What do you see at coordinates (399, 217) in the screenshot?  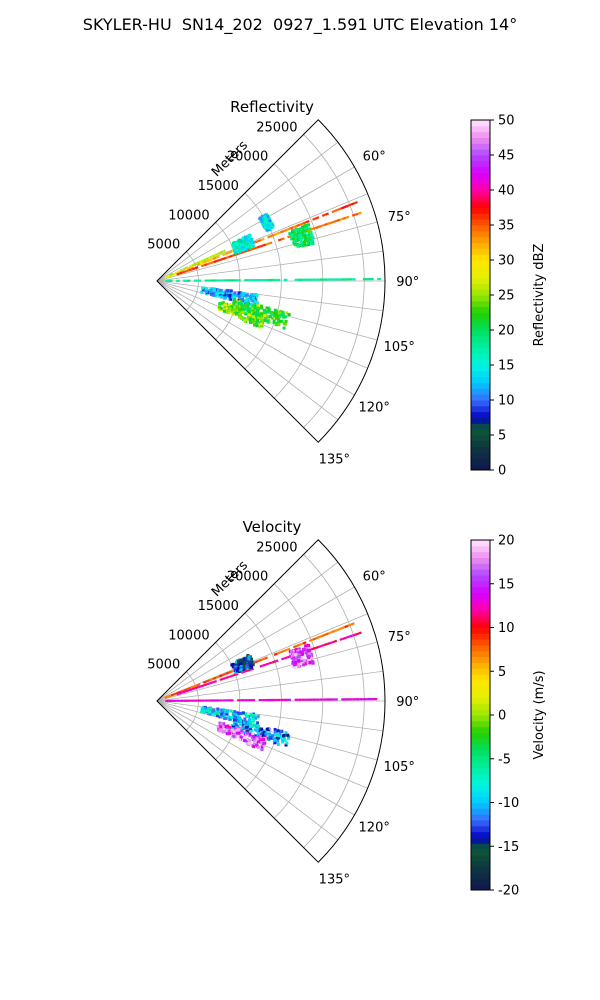 I see `theta-tick-label: 75°` at bounding box center [399, 217].